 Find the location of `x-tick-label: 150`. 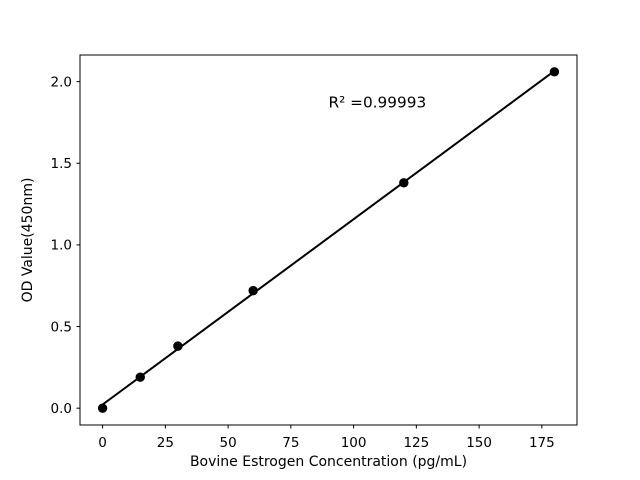

x-tick-label: 150 is located at coordinates (479, 443).